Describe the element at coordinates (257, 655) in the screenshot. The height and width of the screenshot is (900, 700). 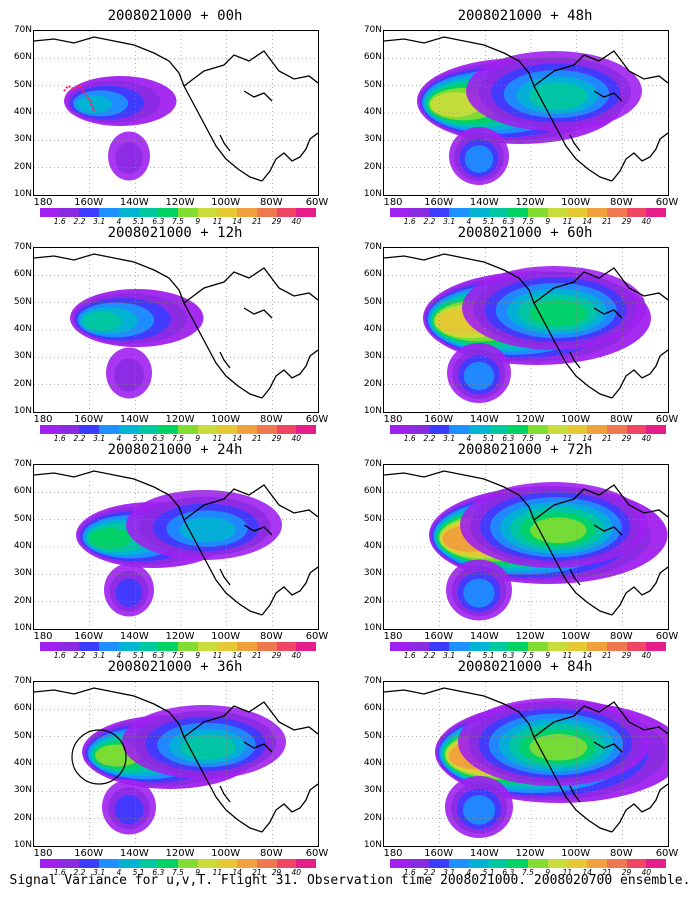
I see `colorbar-label: 21` at that location.